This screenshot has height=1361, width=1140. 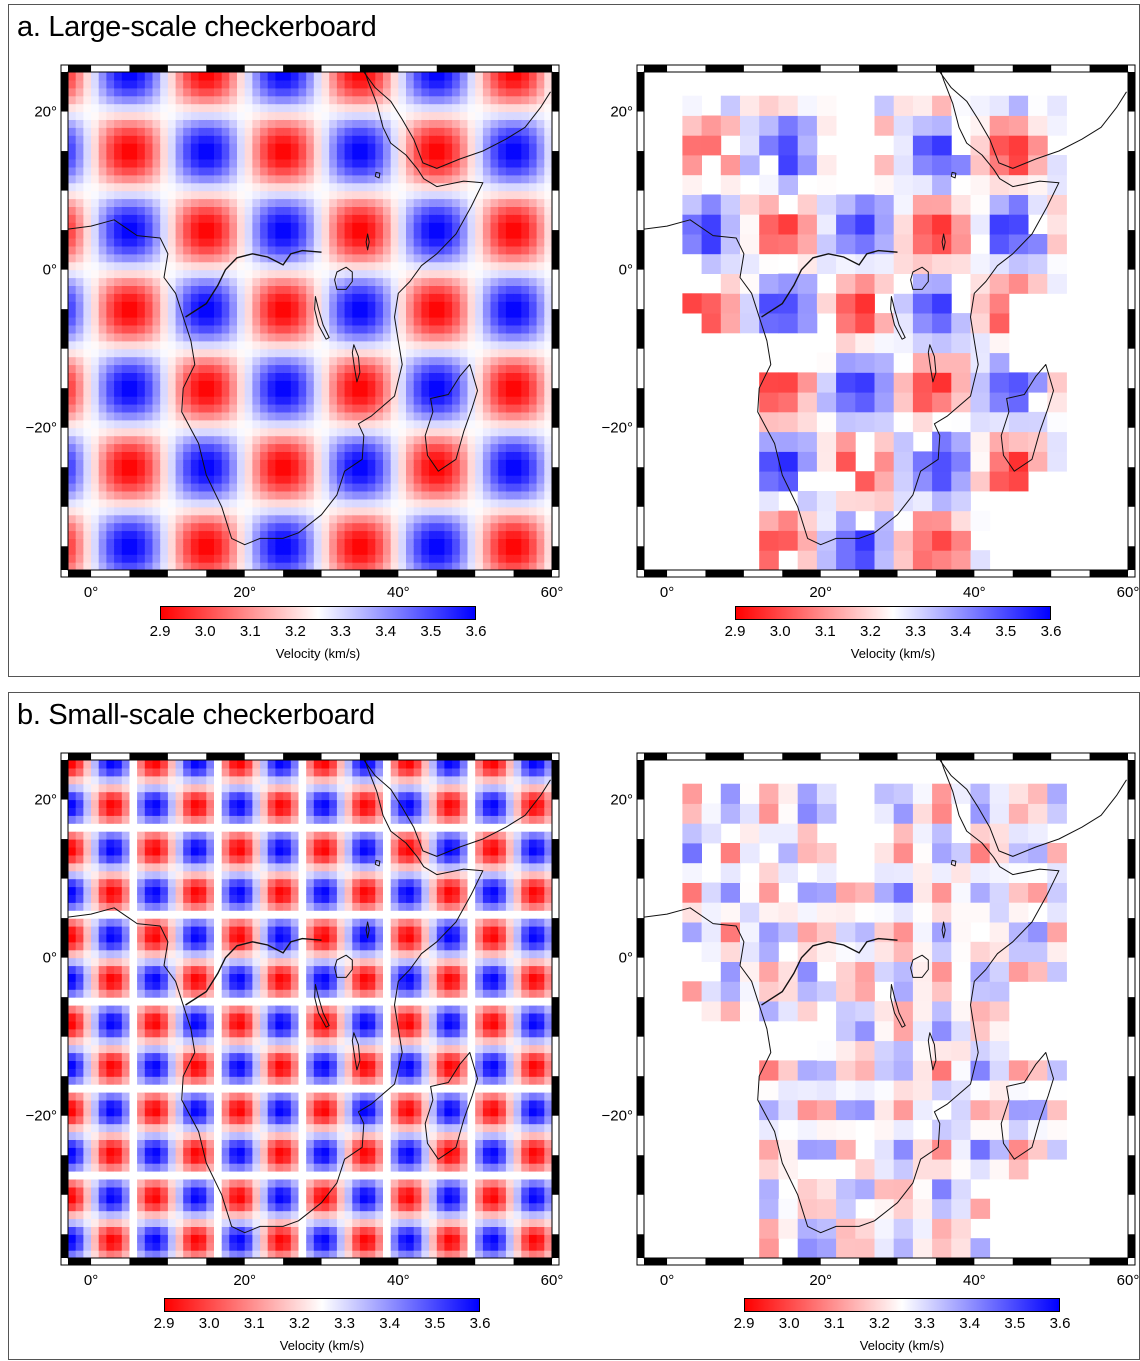 What do you see at coordinates (196, 715) in the screenshot?
I see `panel-title: b. Small-scale checkerboard` at bounding box center [196, 715].